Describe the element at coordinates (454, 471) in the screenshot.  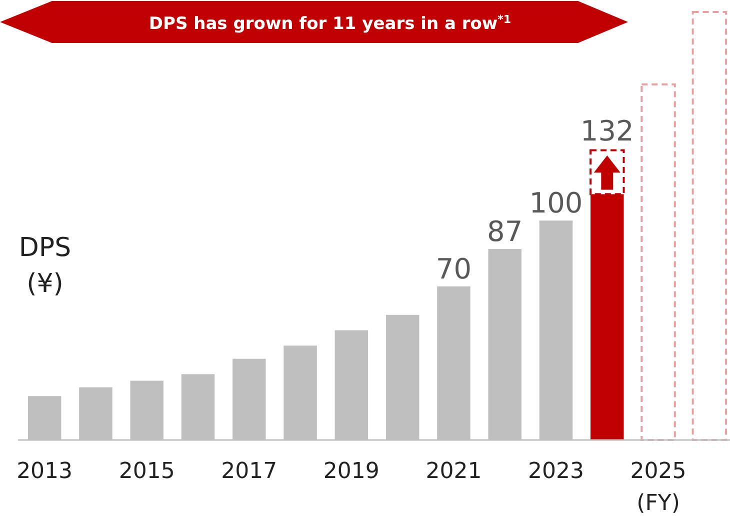
I see `x-tick-label: 2021` at that location.